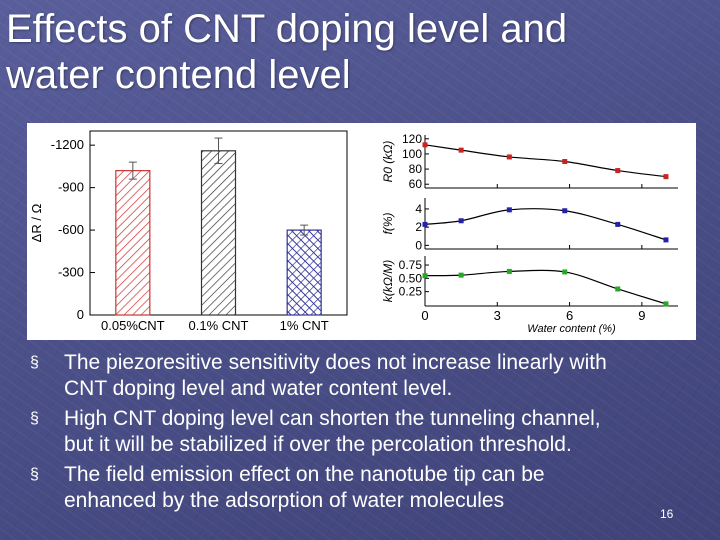 This screenshot has height=540, width=720. What do you see at coordinates (67, 144) in the screenshot?
I see `y-tick-label: -1200` at bounding box center [67, 144].